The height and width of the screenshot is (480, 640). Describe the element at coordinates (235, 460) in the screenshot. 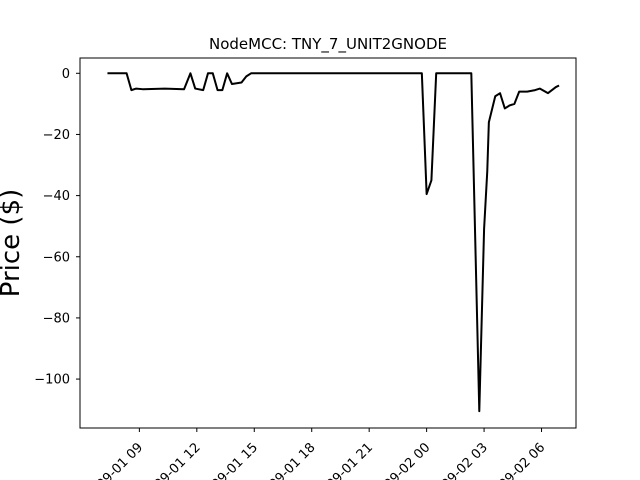

I see `x-tick-label: 09-01 15` at that location.